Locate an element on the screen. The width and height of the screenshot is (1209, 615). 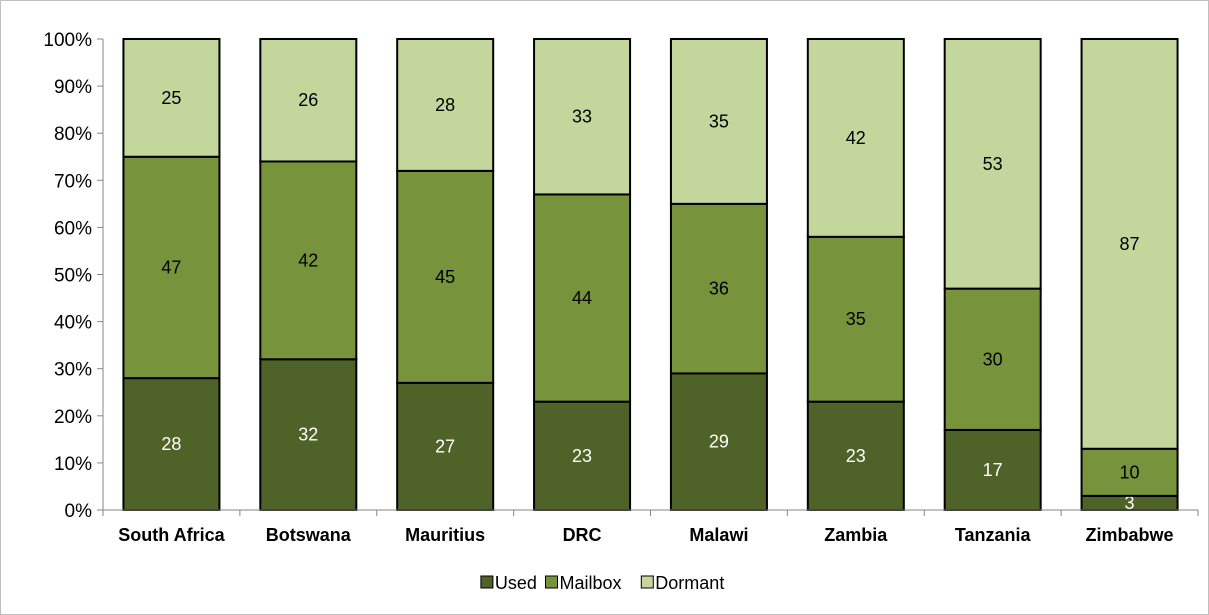
data-label: 36 is located at coordinates (719, 289).